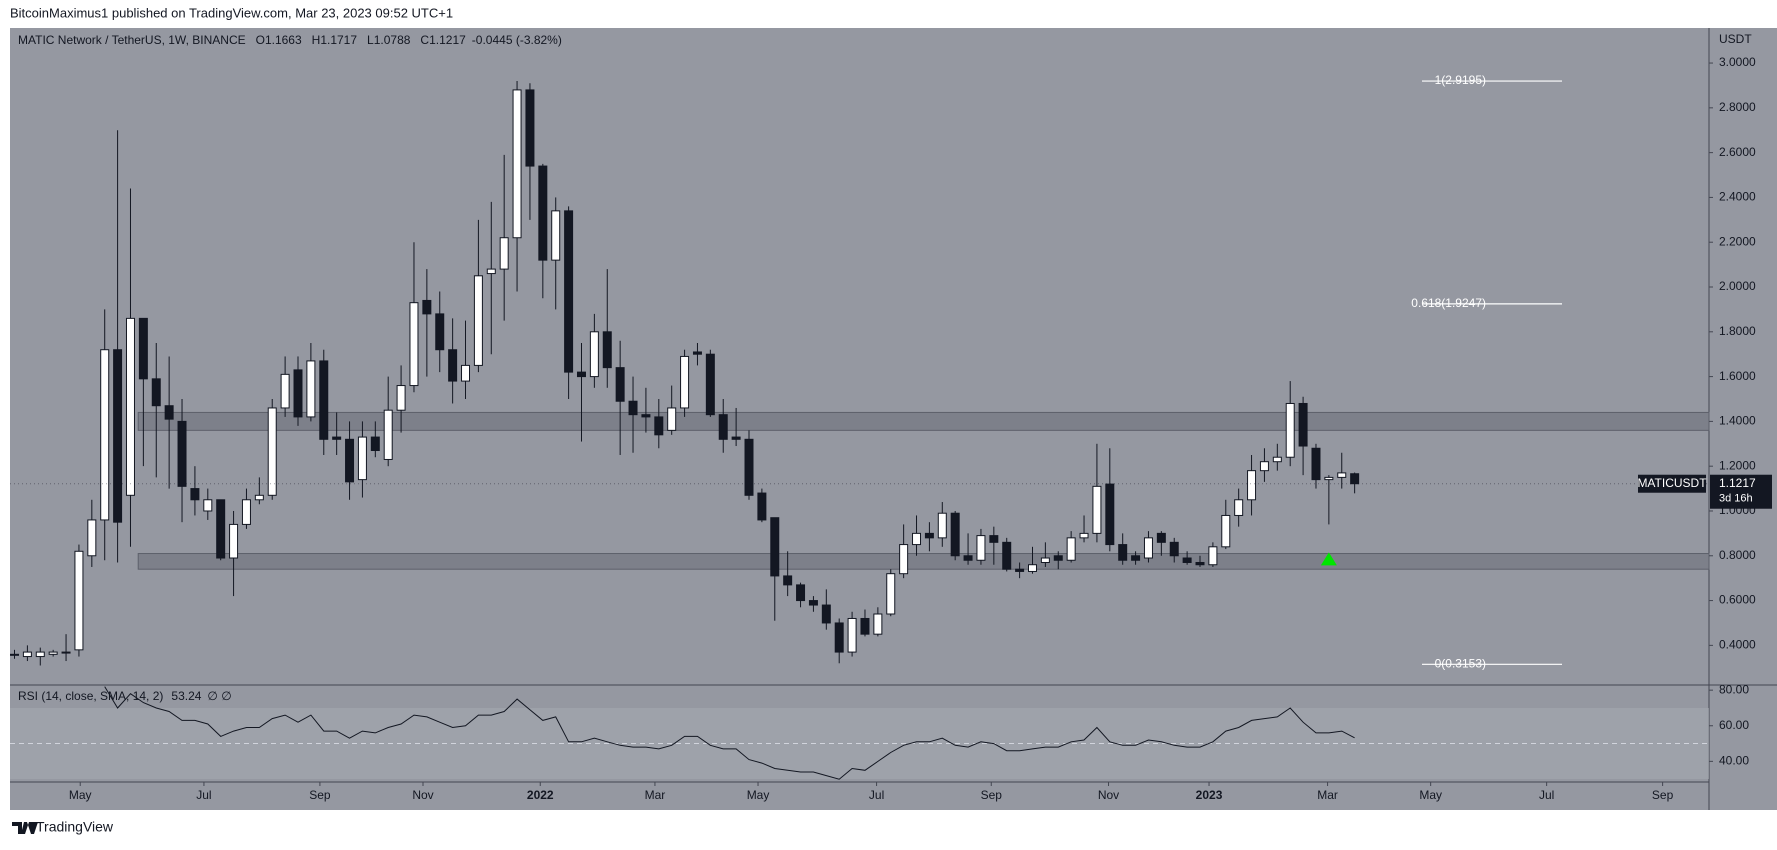 Image resolution: width=1777 pixels, height=850 pixels. What do you see at coordinates (1209, 795) in the screenshot?
I see `x-tick-label: 2023` at bounding box center [1209, 795].